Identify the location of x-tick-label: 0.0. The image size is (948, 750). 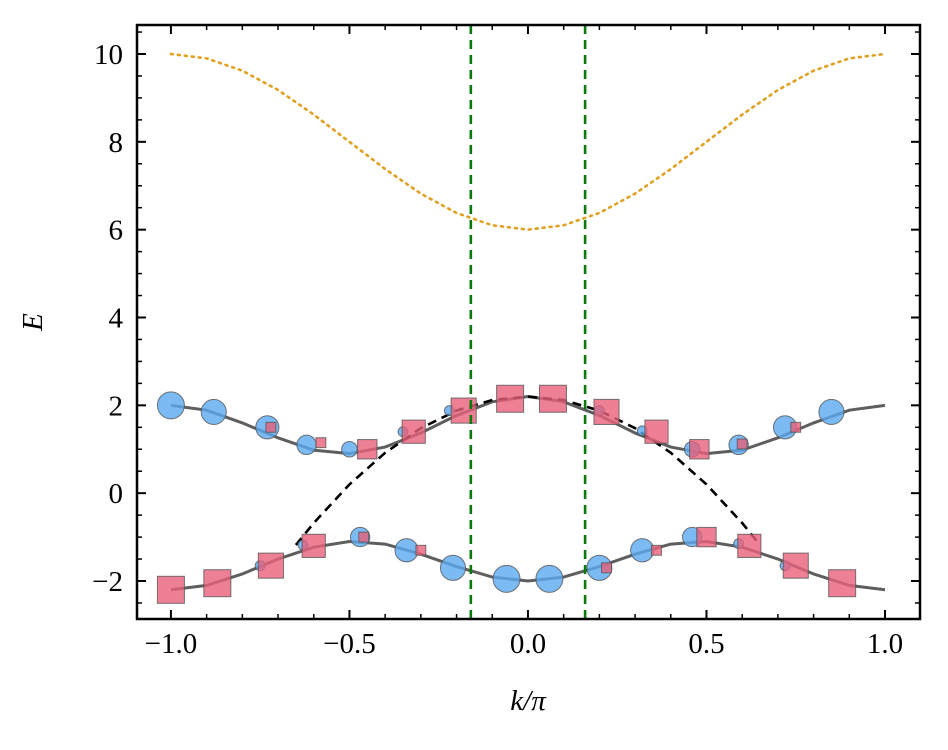
(528, 644).